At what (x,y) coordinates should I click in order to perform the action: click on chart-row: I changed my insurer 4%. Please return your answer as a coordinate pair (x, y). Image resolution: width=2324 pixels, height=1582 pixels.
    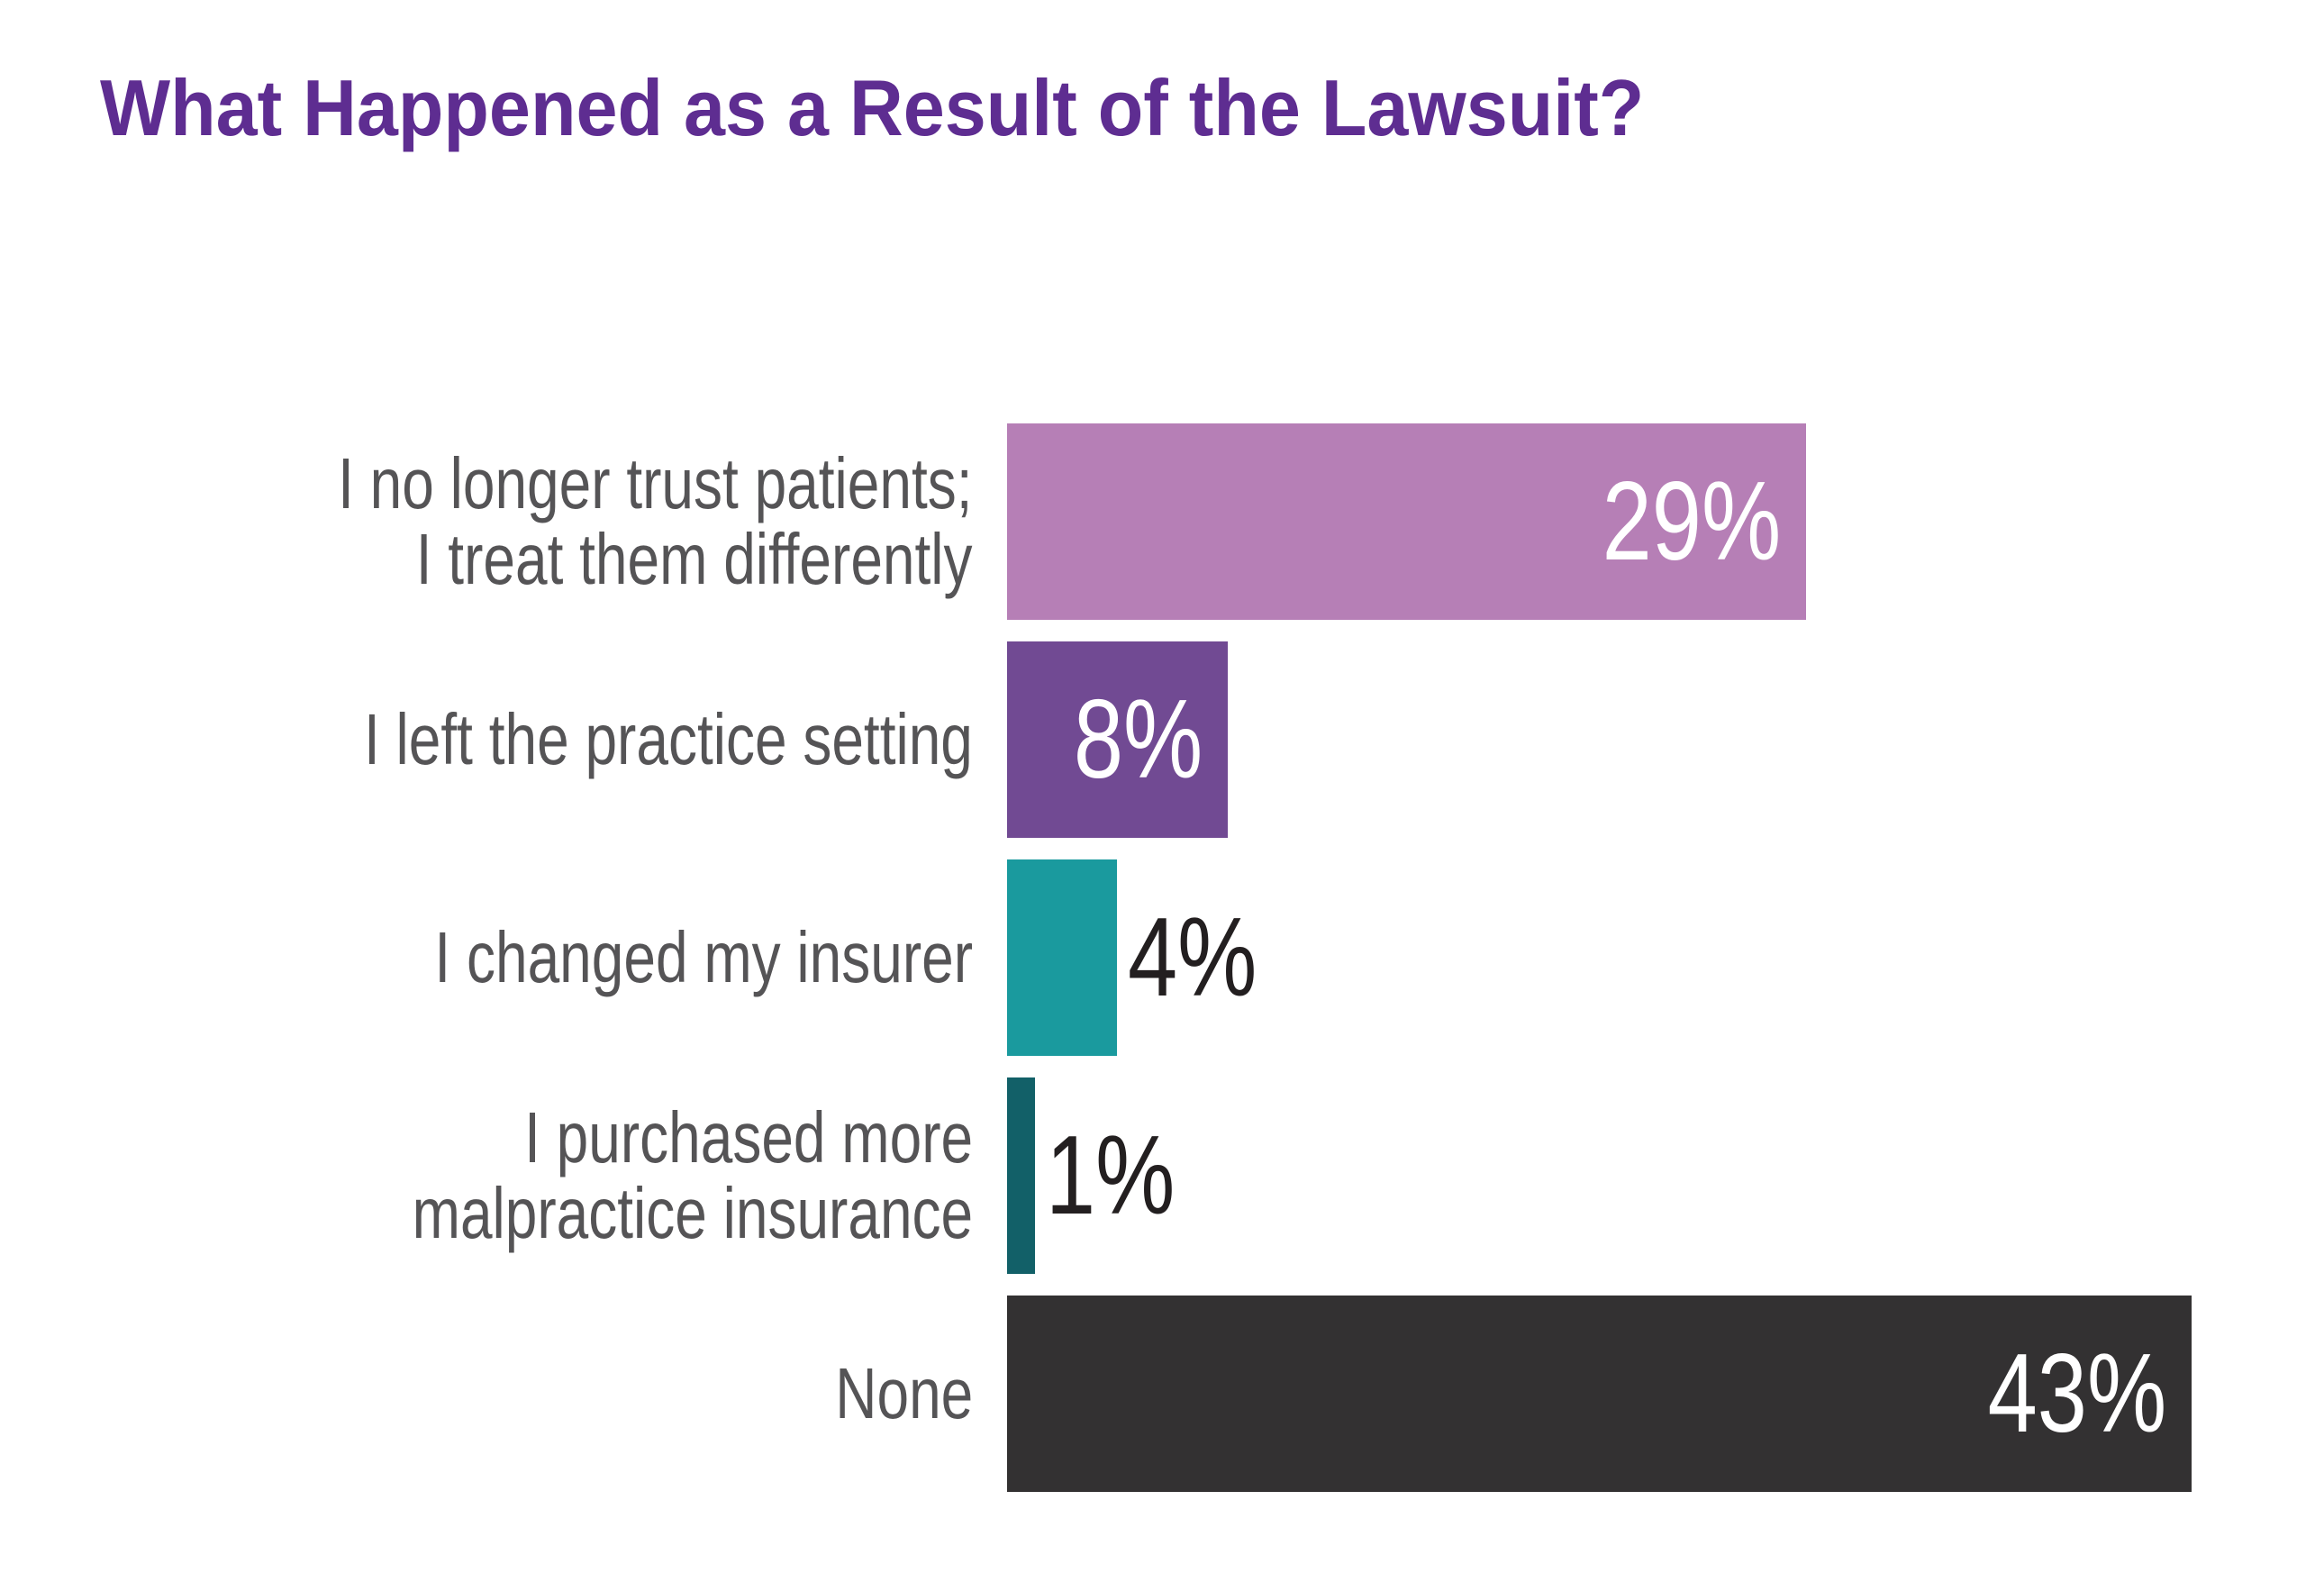
    Looking at the image, I should click on (1162, 958).